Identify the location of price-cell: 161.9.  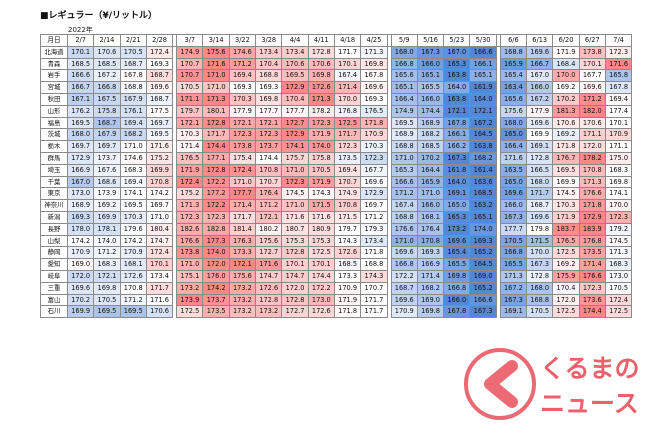
(483, 87).